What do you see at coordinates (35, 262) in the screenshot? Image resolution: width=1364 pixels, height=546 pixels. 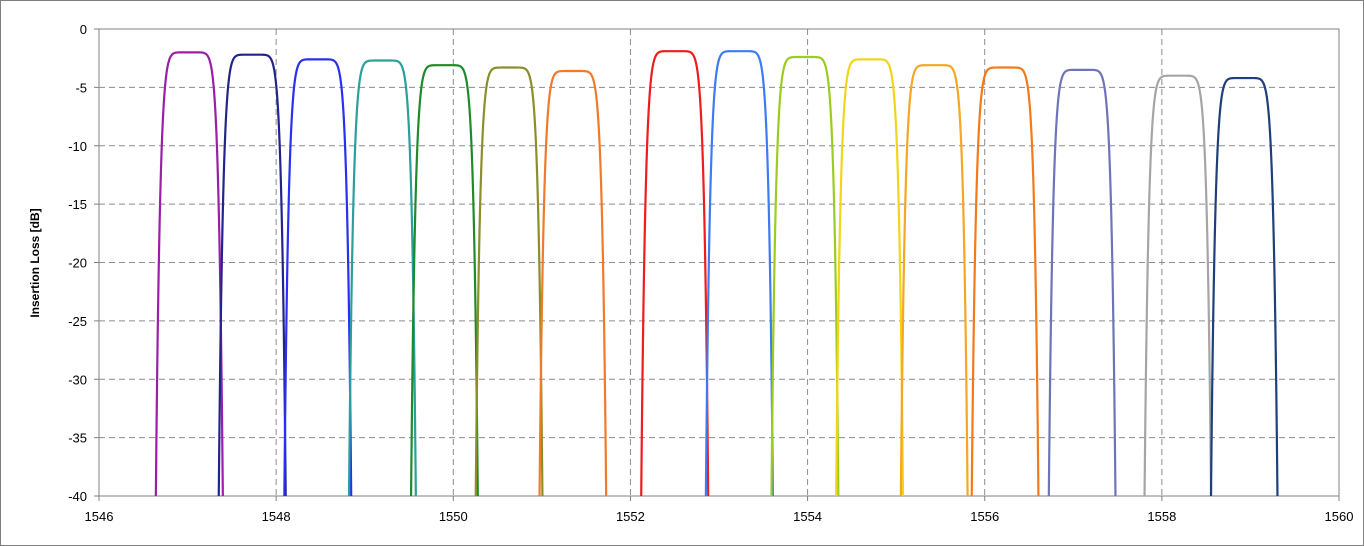 I see `y-axis-label: Insertion Loss [dB]` at bounding box center [35, 262].